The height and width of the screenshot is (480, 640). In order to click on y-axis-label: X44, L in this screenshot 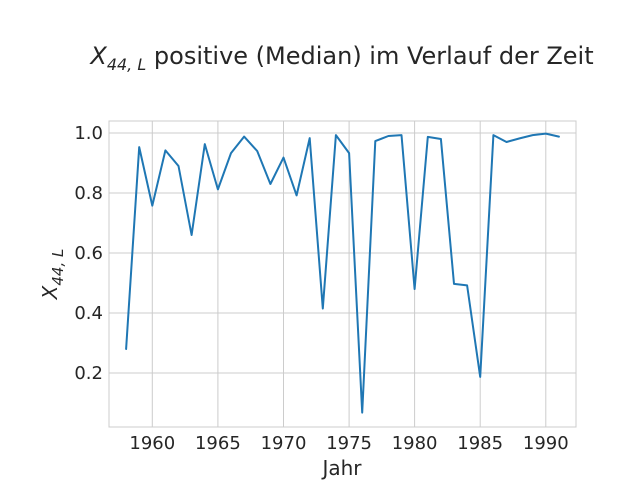, I will do `click(52, 275)`.